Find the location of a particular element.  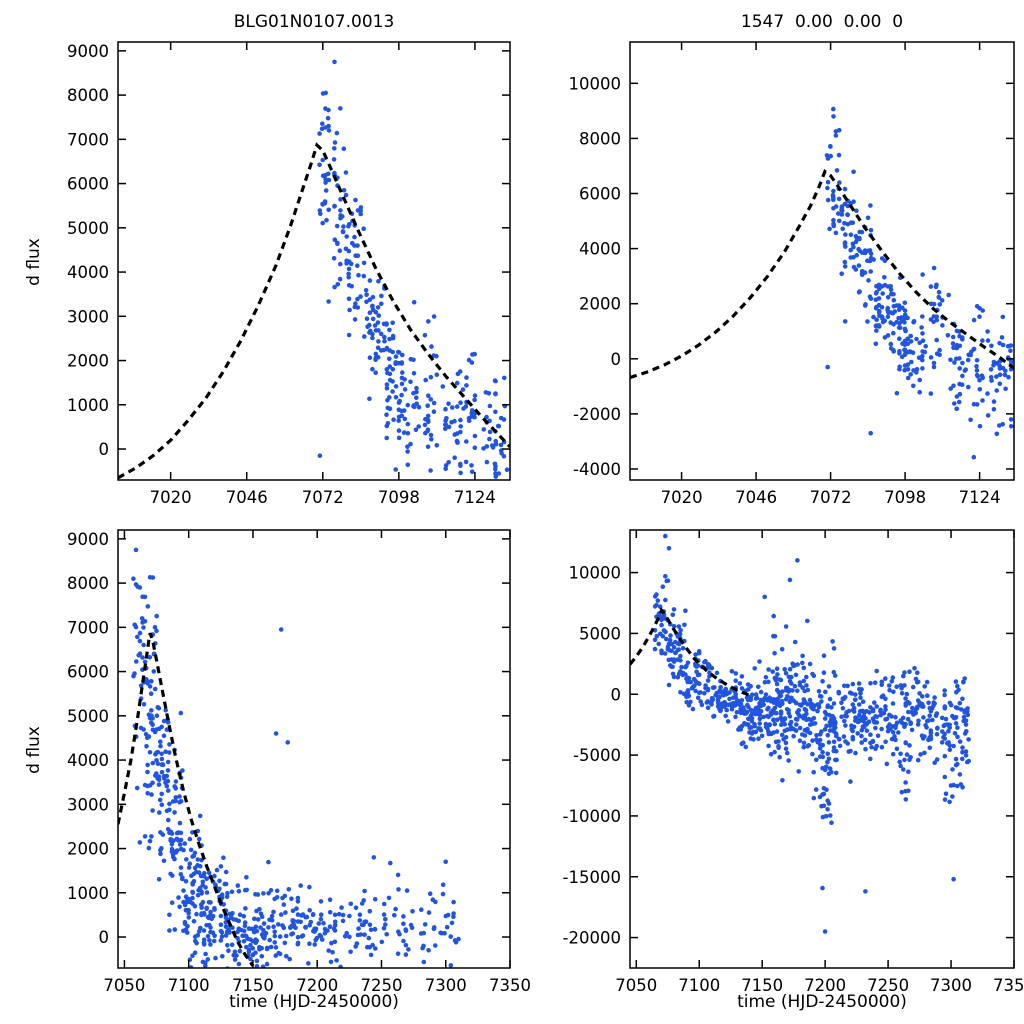

panel-title-left: BLG01N0107.0013 is located at coordinates (314, 22).